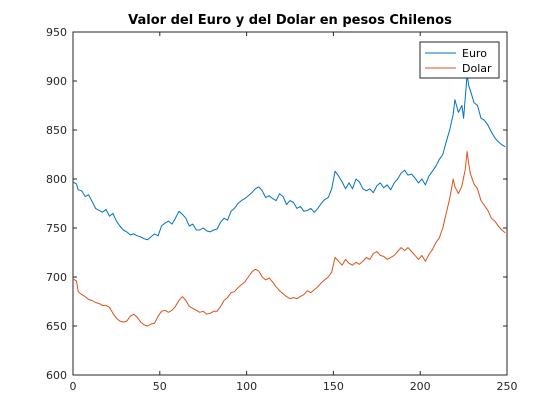 Image resolution: width=560 pixels, height=420 pixels. What do you see at coordinates (246, 386) in the screenshot?
I see `x-tick-label: 100` at bounding box center [246, 386].